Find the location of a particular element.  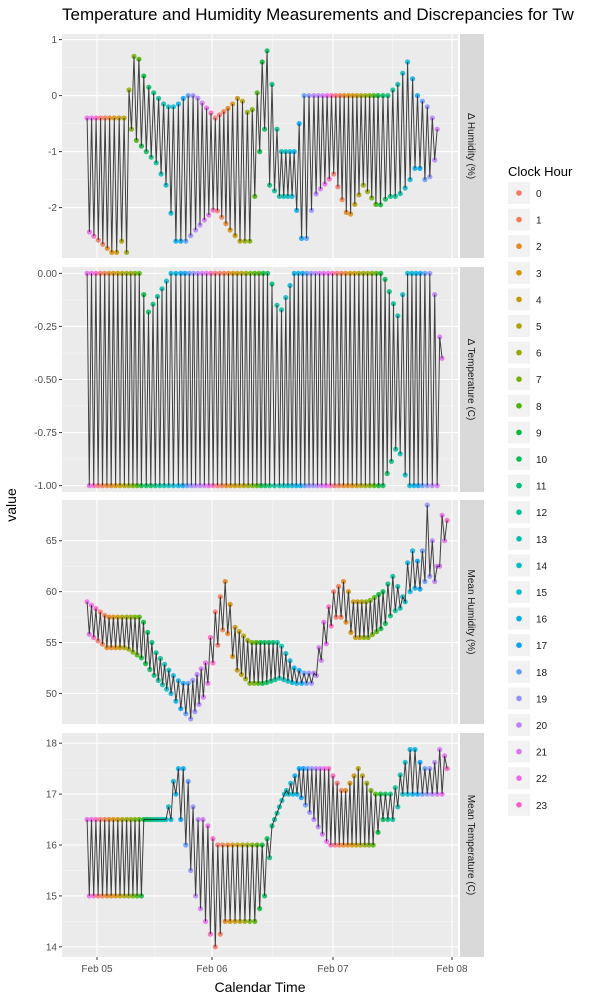

legend-label: 18 is located at coordinates (542, 673).